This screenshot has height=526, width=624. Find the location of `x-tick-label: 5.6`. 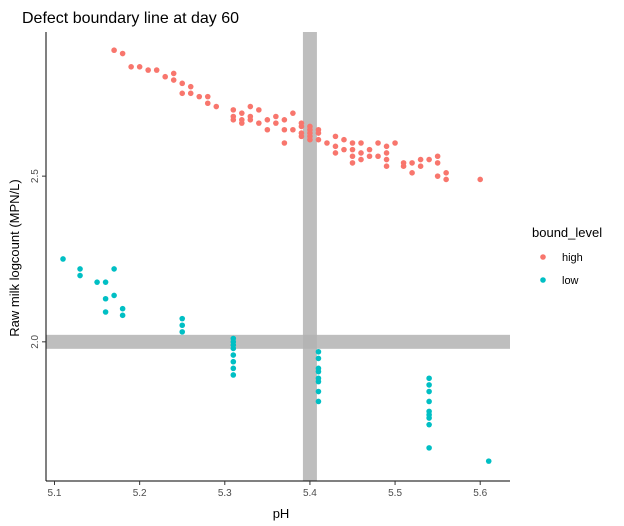

x-tick-label: 5.6 is located at coordinates (480, 493).